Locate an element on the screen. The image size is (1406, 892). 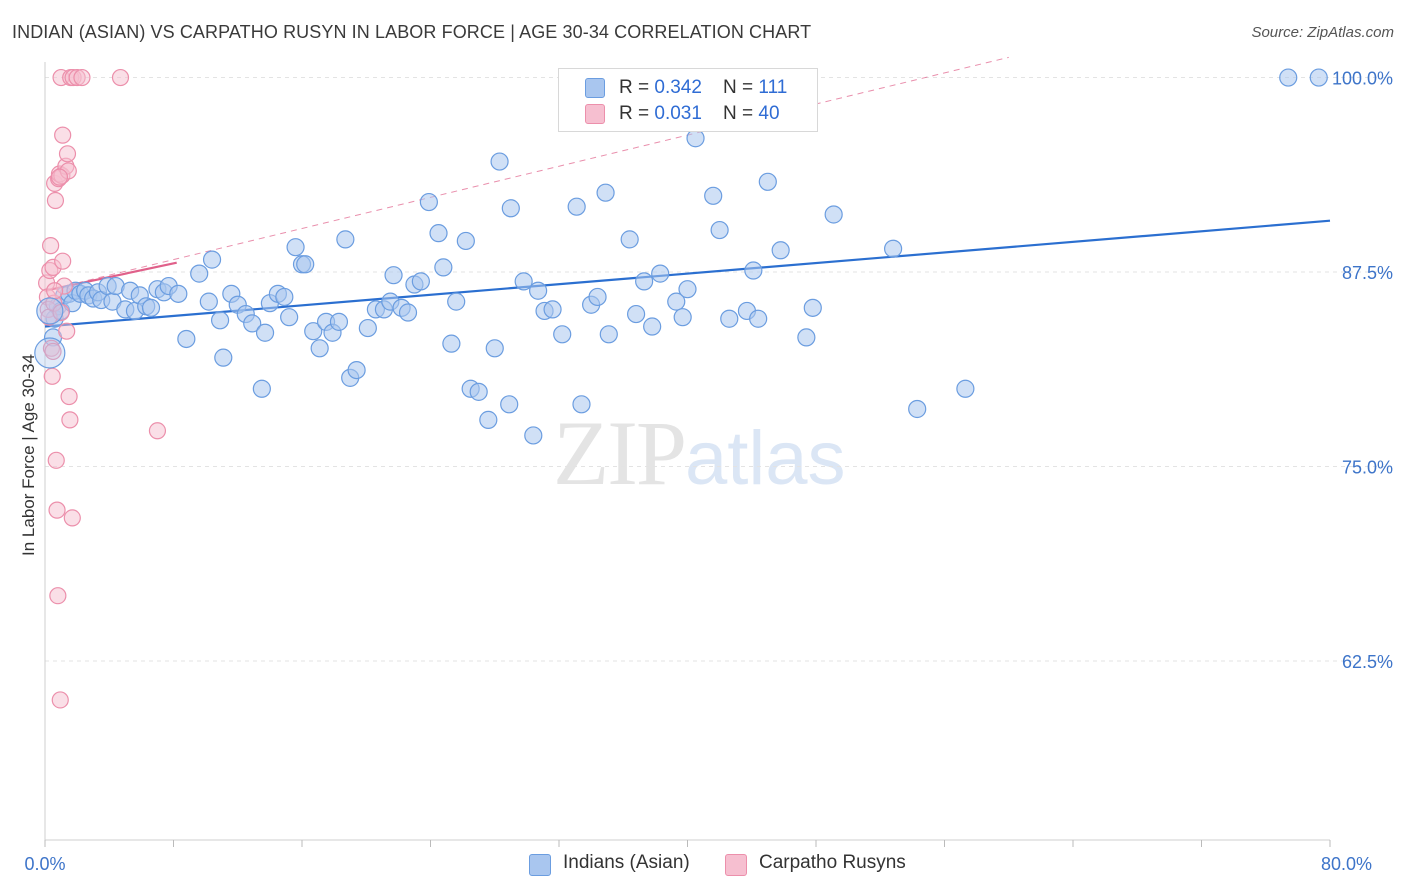
legend-swatch-pink is located at coordinates (595, 114).